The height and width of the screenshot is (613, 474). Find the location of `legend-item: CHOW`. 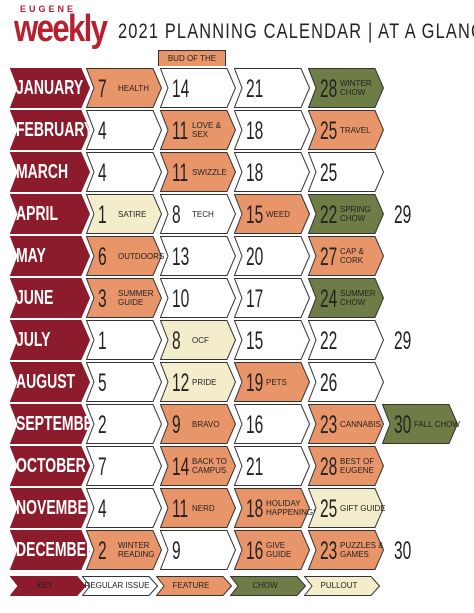

legend-item: CHOW is located at coordinates (268, 586).